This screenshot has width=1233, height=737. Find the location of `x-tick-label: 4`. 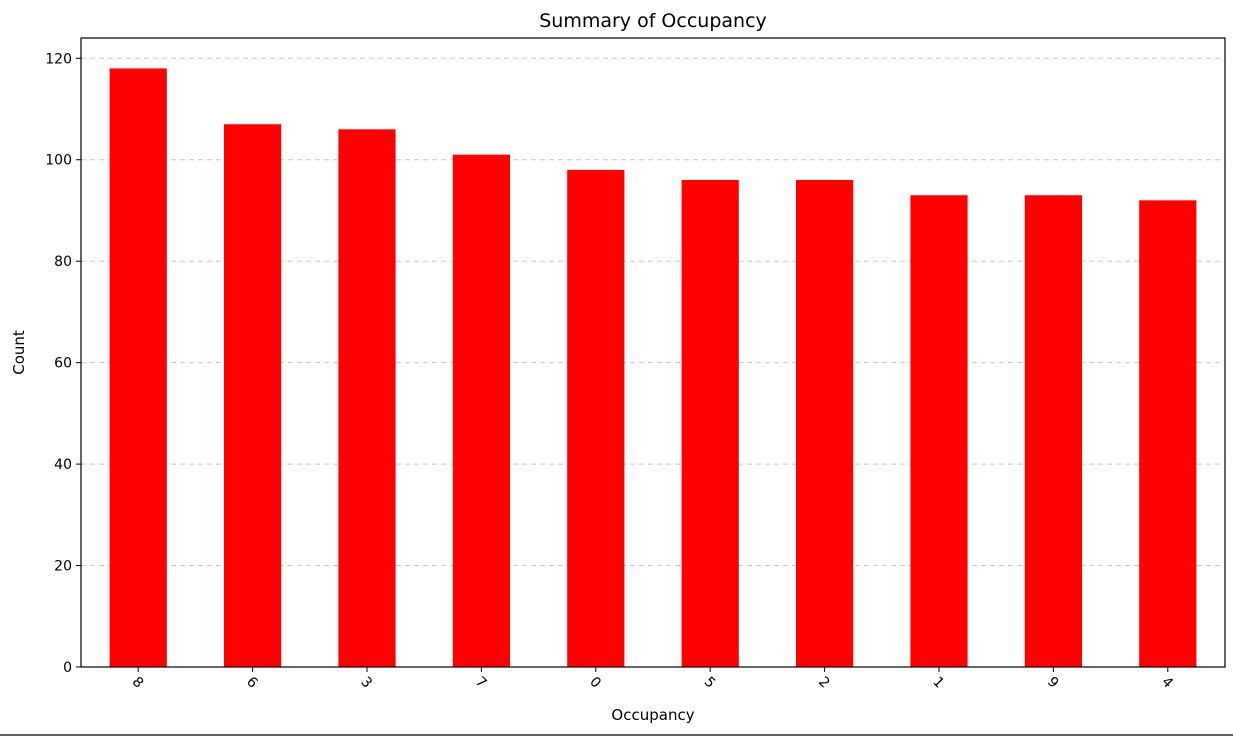

x-tick-label: 4 is located at coordinates (1167, 683).